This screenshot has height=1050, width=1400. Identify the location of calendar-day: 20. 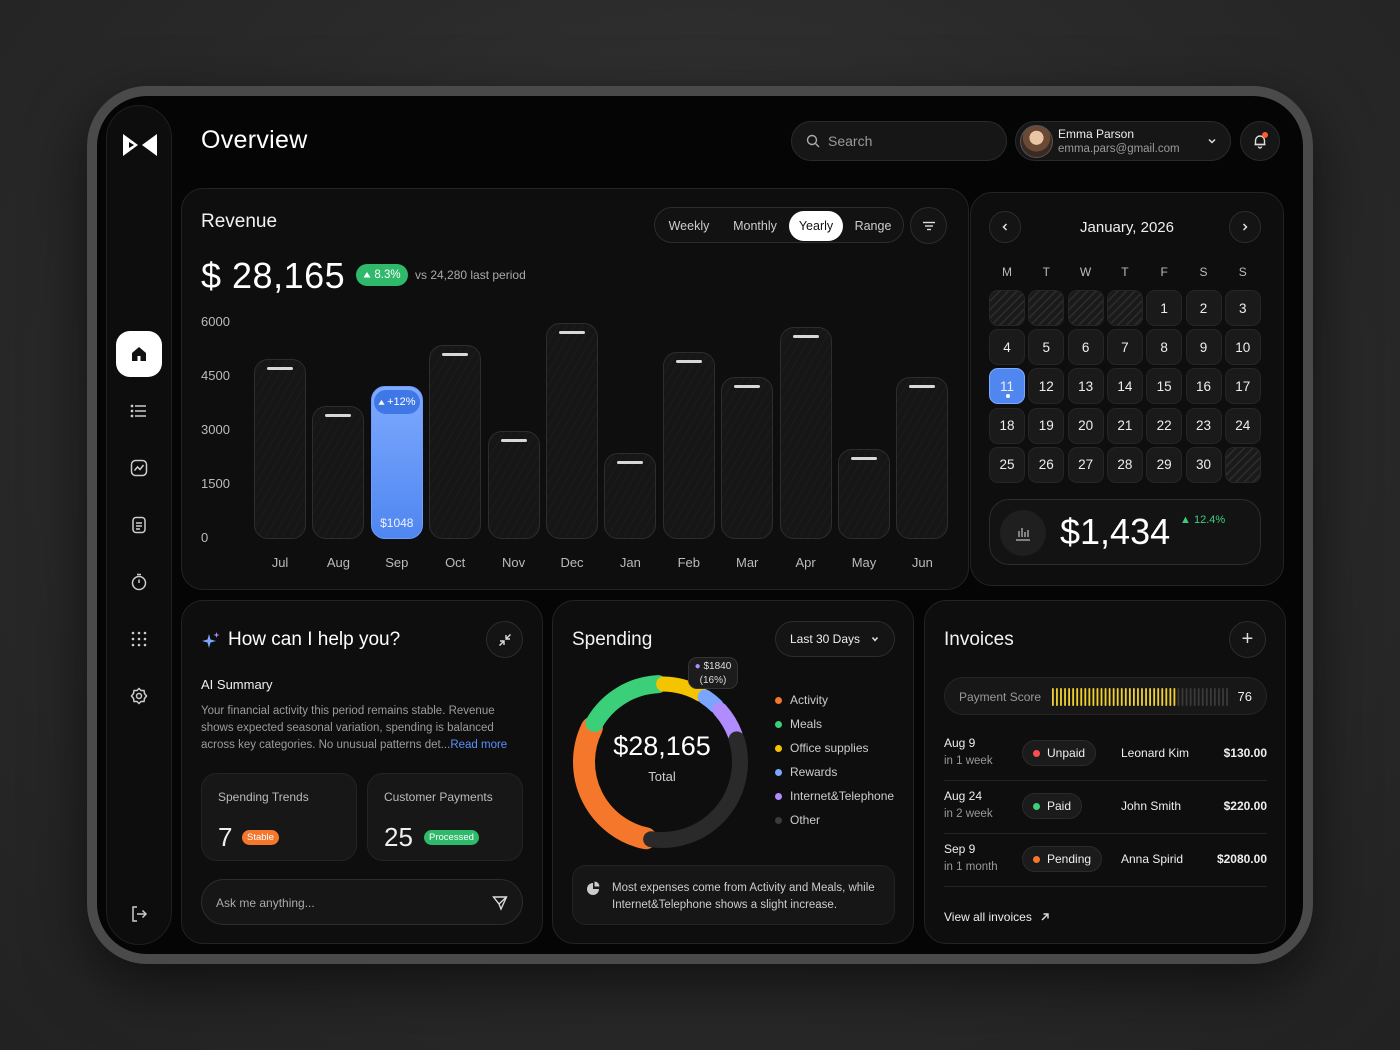
(1085, 425).